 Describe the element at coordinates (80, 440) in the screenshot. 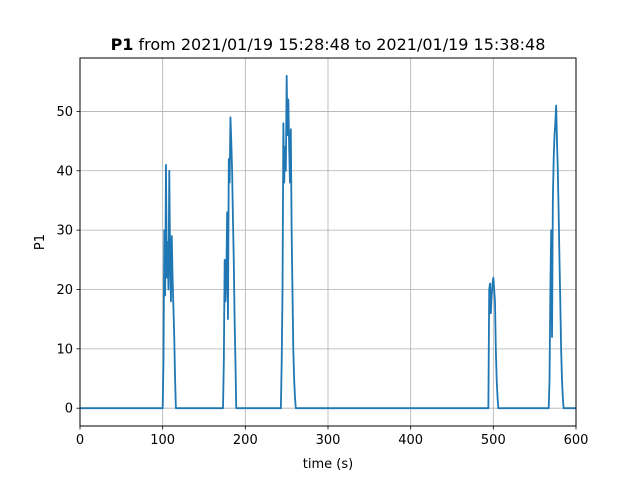

I see `x-tick-label: 0` at that location.